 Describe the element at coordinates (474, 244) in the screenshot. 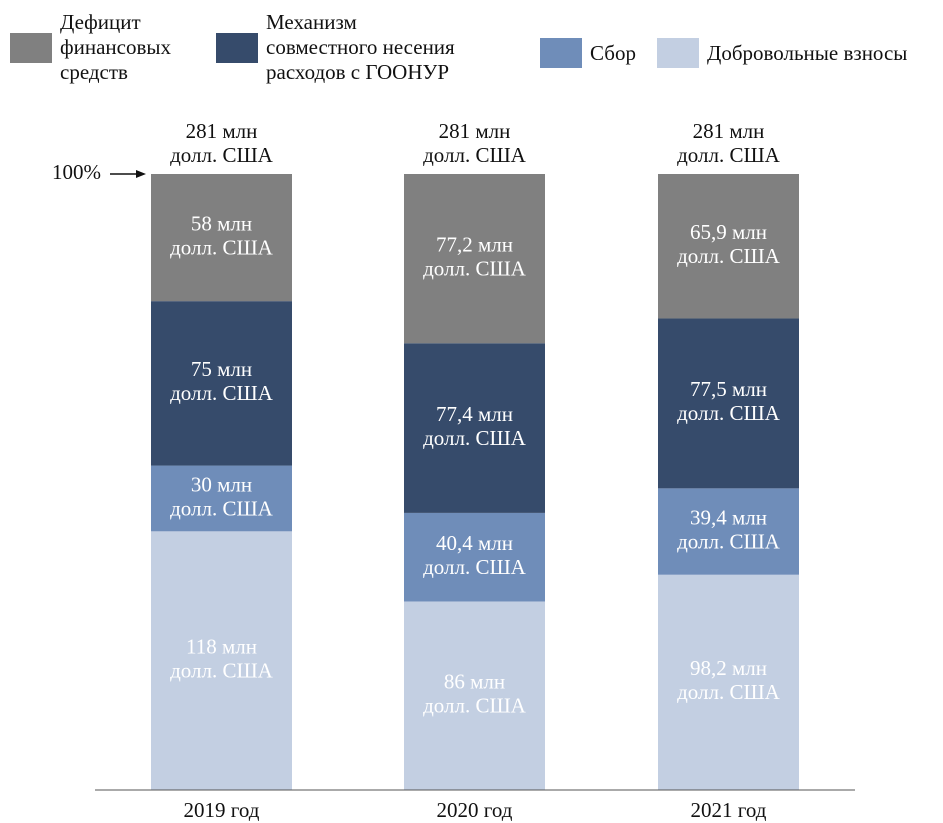

I see `value-label: 77,2 млн` at that location.